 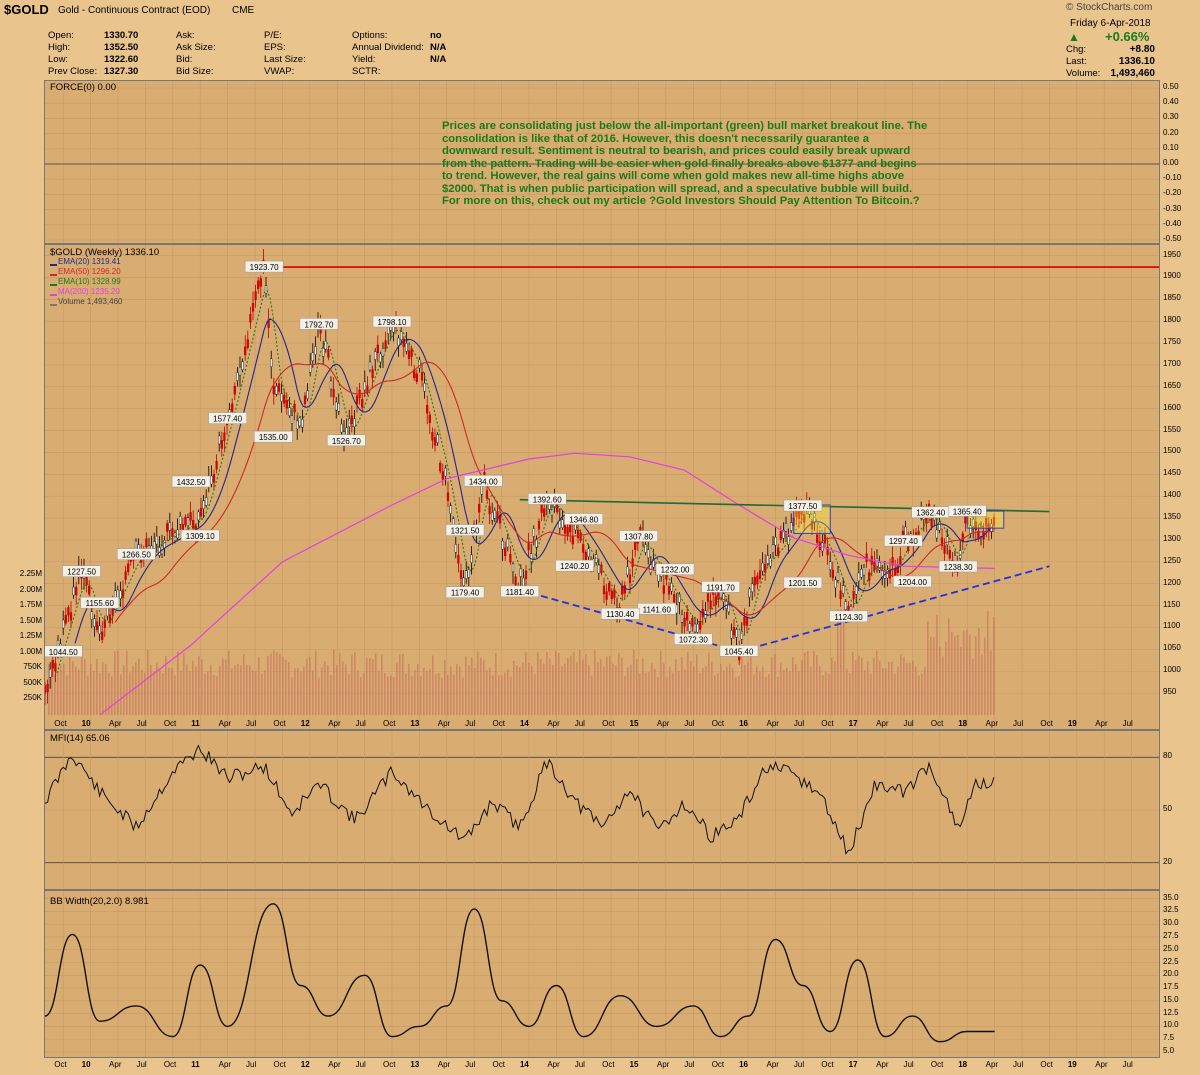 What do you see at coordinates (279, 71) in the screenshot?
I see `quote-label: VWAP:` at bounding box center [279, 71].